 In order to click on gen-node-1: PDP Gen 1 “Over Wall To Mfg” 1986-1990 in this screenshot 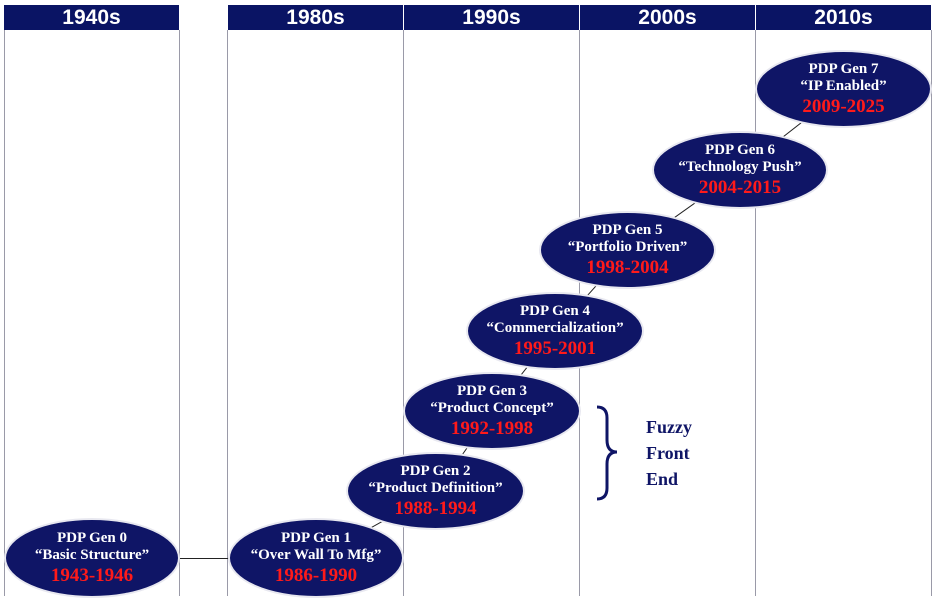, I will do `click(316, 558)`.